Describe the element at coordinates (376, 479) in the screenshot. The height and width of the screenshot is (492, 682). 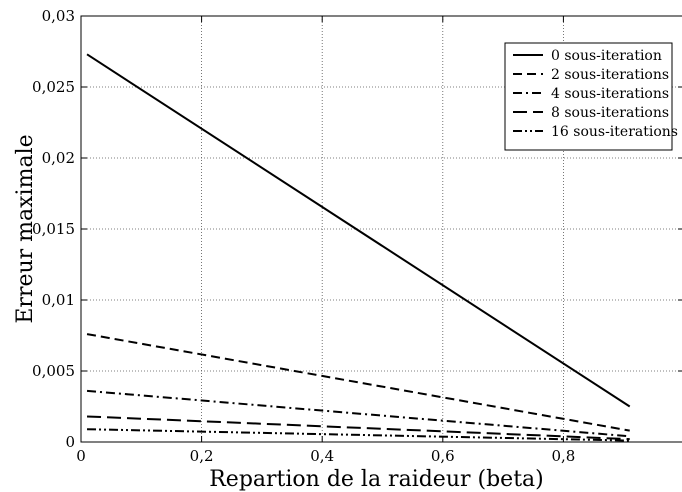
I see `x-axis-title: Repartion de la raideur (beta)` at that location.